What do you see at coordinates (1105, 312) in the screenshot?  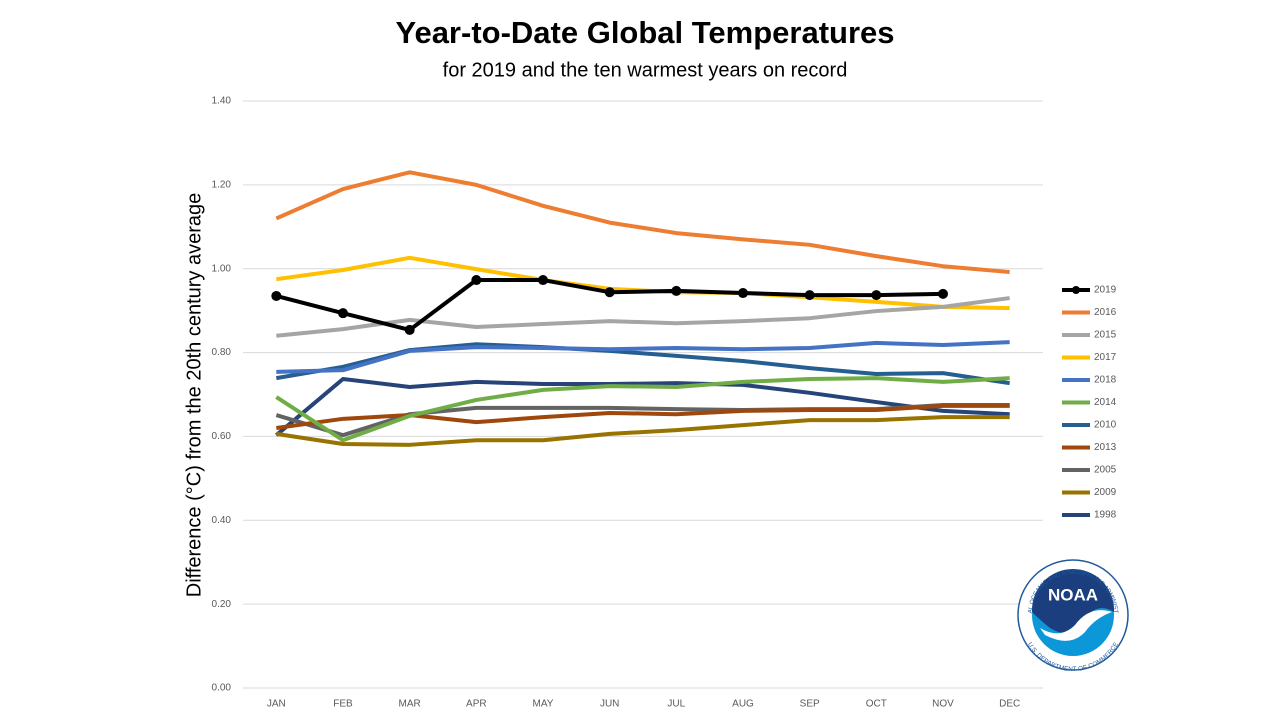 I see `legend-label: 2016` at bounding box center [1105, 312].